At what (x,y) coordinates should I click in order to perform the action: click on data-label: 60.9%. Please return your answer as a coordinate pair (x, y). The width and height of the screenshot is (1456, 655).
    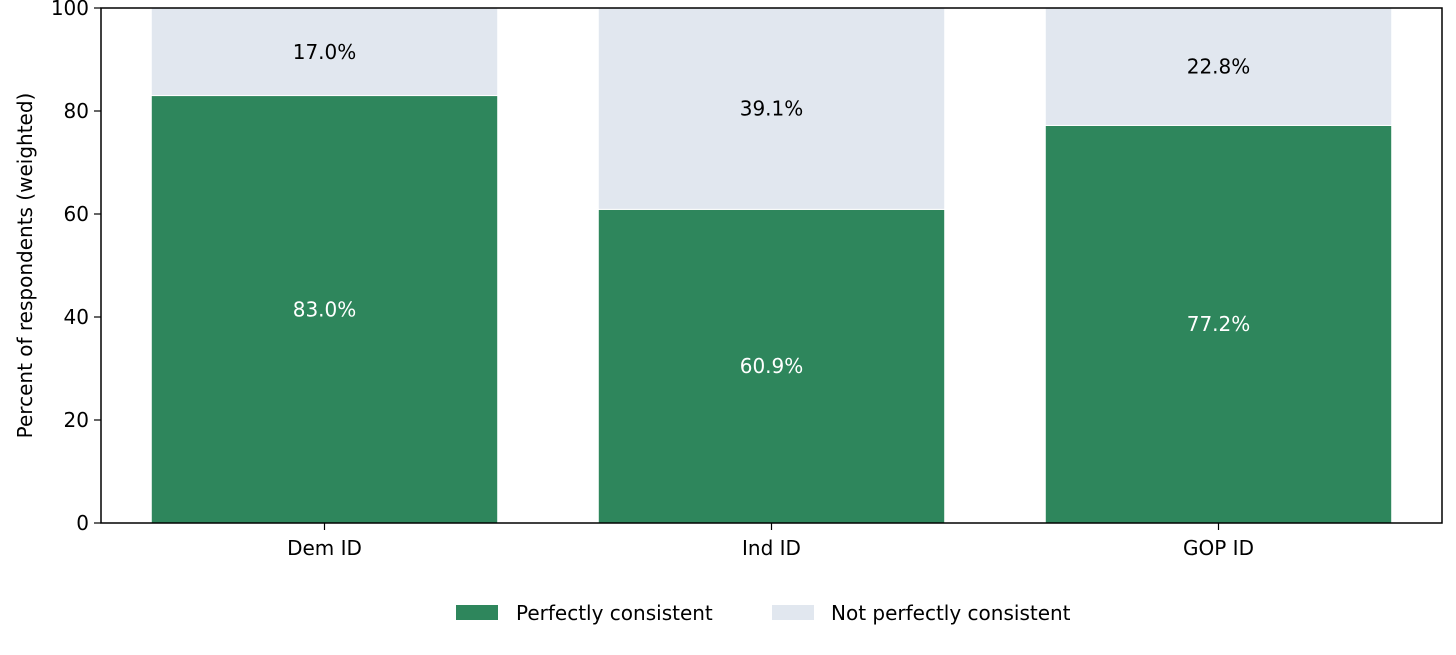
    Looking at the image, I should click on (772, 366).